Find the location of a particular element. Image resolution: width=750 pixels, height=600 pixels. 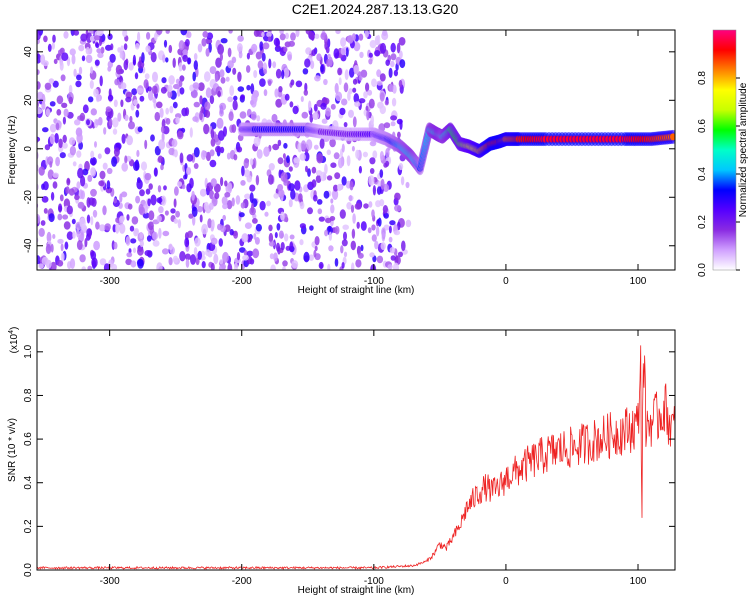

colorbar-ticks: 0.0 0.2 0.4 0.6 0.8 is located at coordinates (718, 174).